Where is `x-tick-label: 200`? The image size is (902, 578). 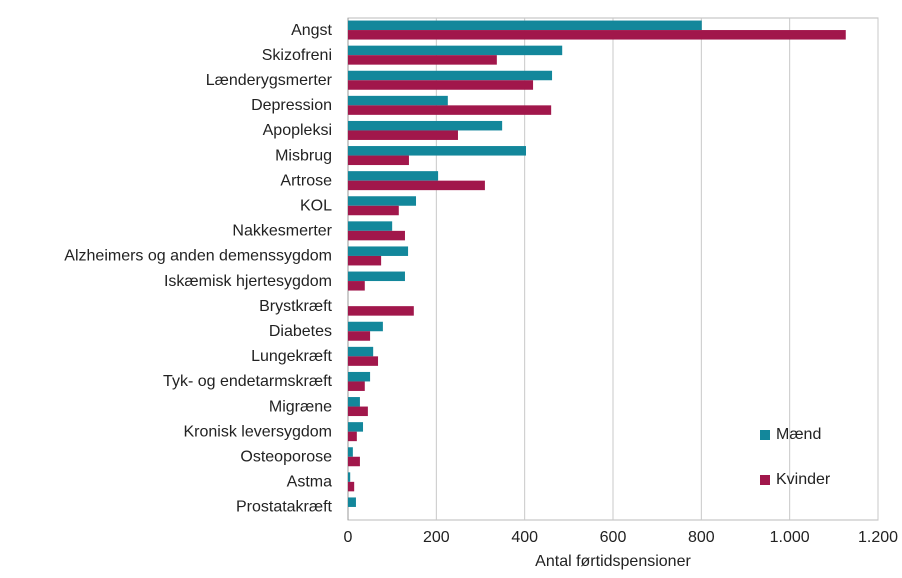 x-tick-label: 200 is located at coordinates (436, 537).